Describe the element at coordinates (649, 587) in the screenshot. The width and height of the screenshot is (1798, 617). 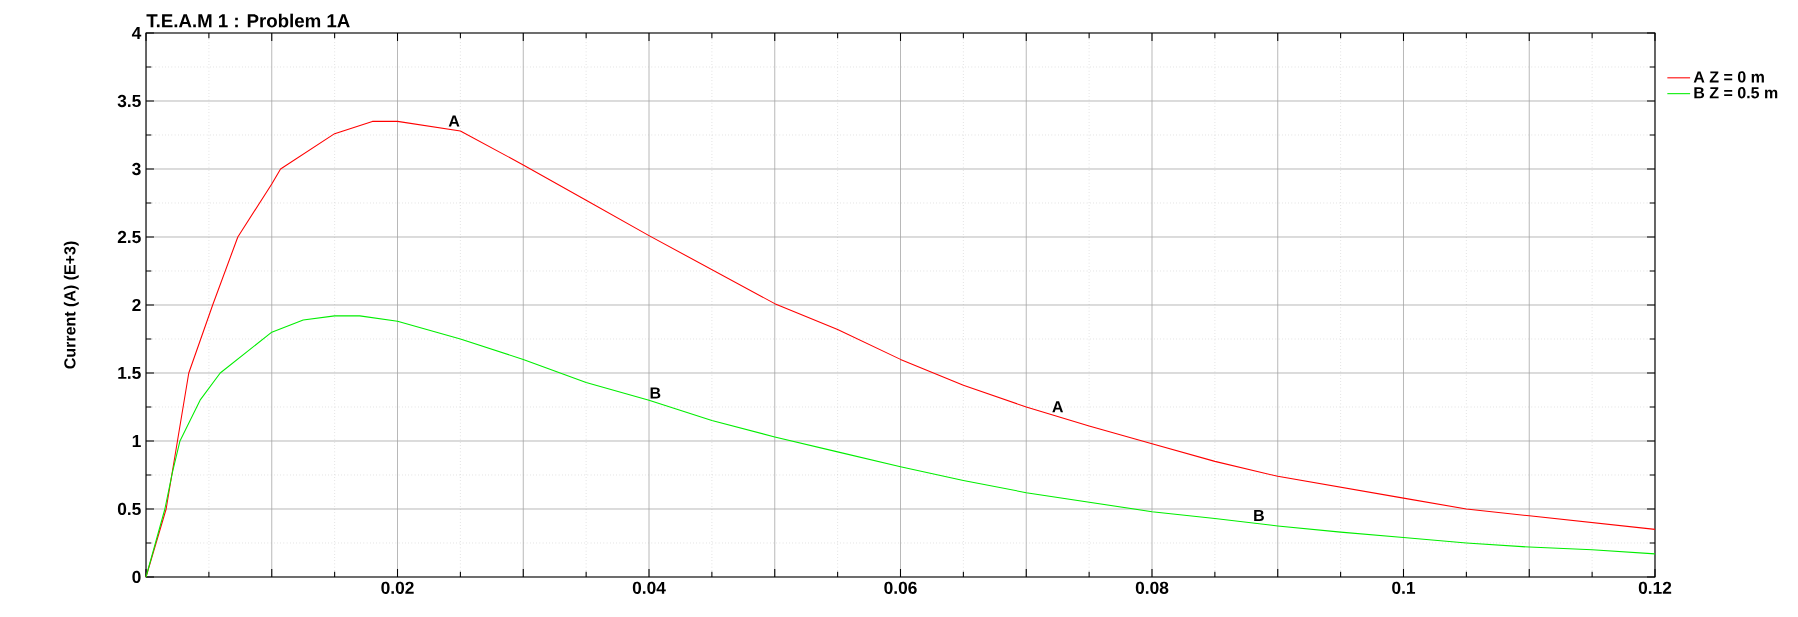
I see `x-tick-label: 0.04` at that location.